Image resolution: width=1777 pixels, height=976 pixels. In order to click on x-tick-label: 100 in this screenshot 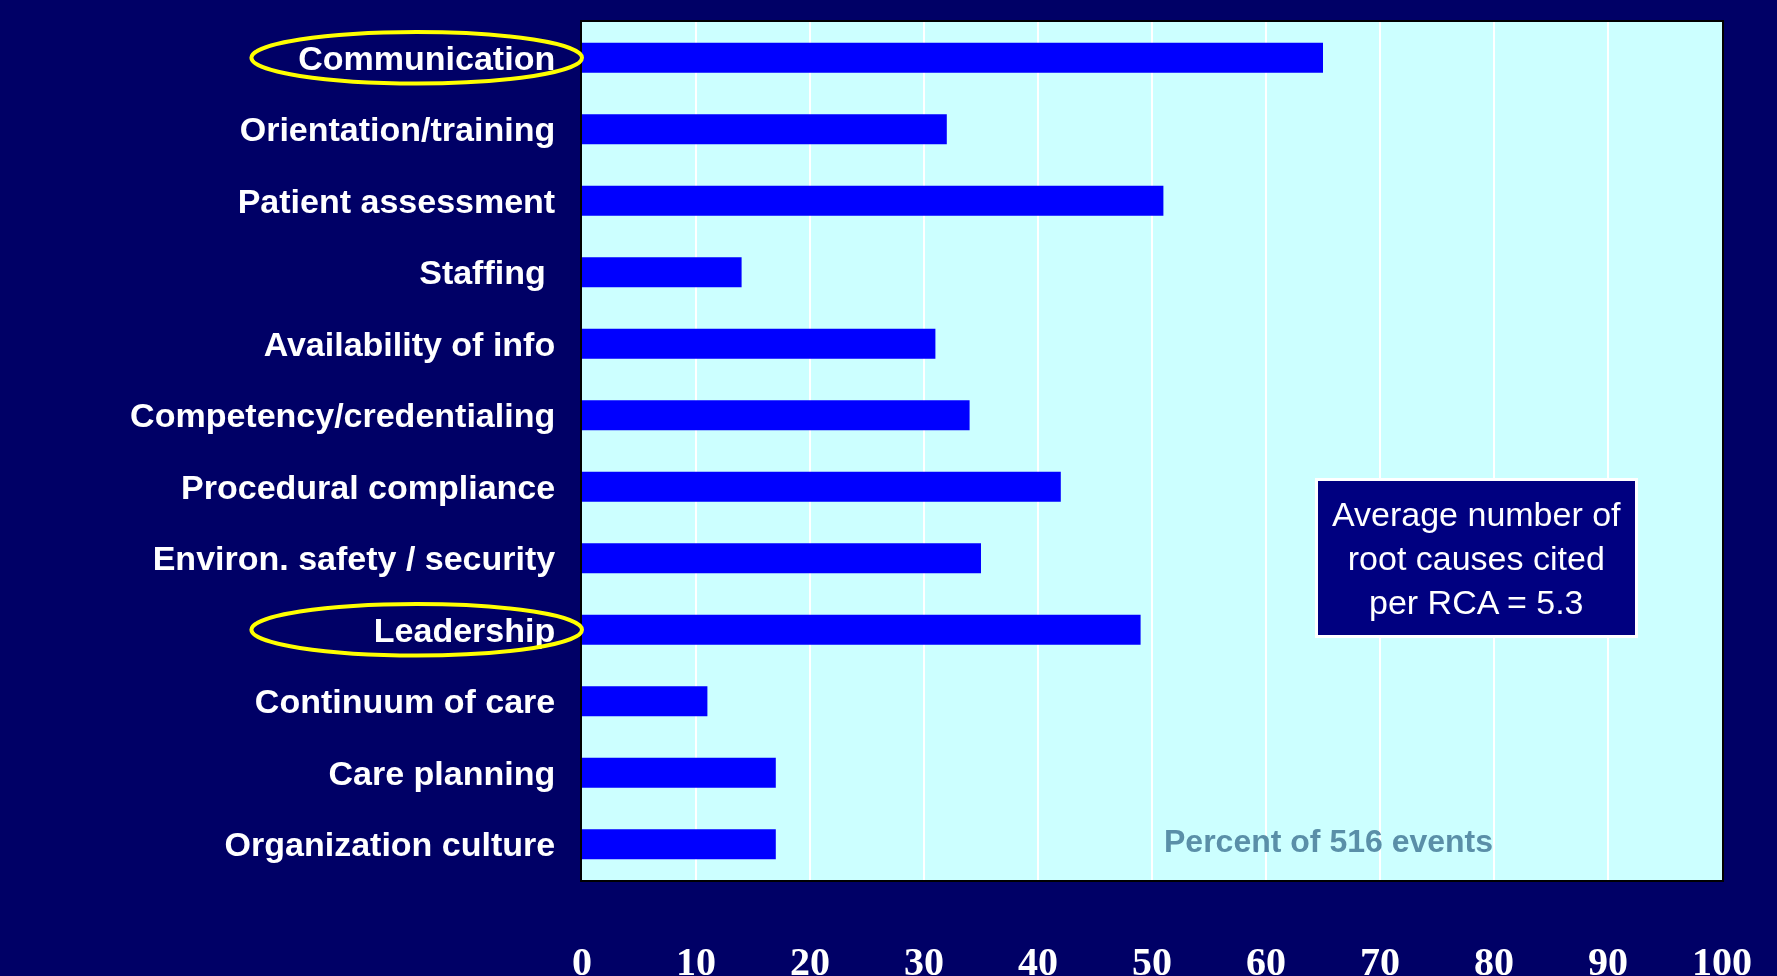, I will do `click(1722, 957)`.